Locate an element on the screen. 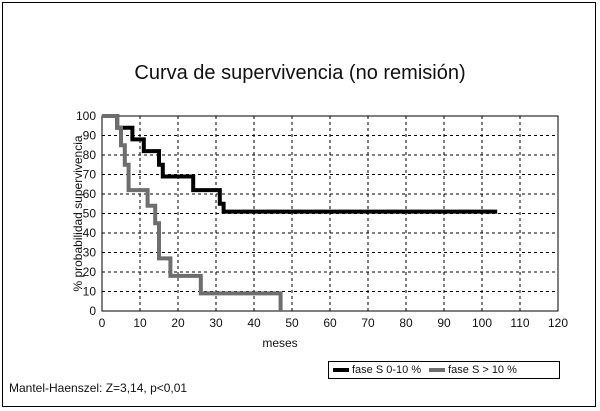 The height and width of the screenshot is (411, 600). x-tick-label: 10 is located at coordinates (140, 323).